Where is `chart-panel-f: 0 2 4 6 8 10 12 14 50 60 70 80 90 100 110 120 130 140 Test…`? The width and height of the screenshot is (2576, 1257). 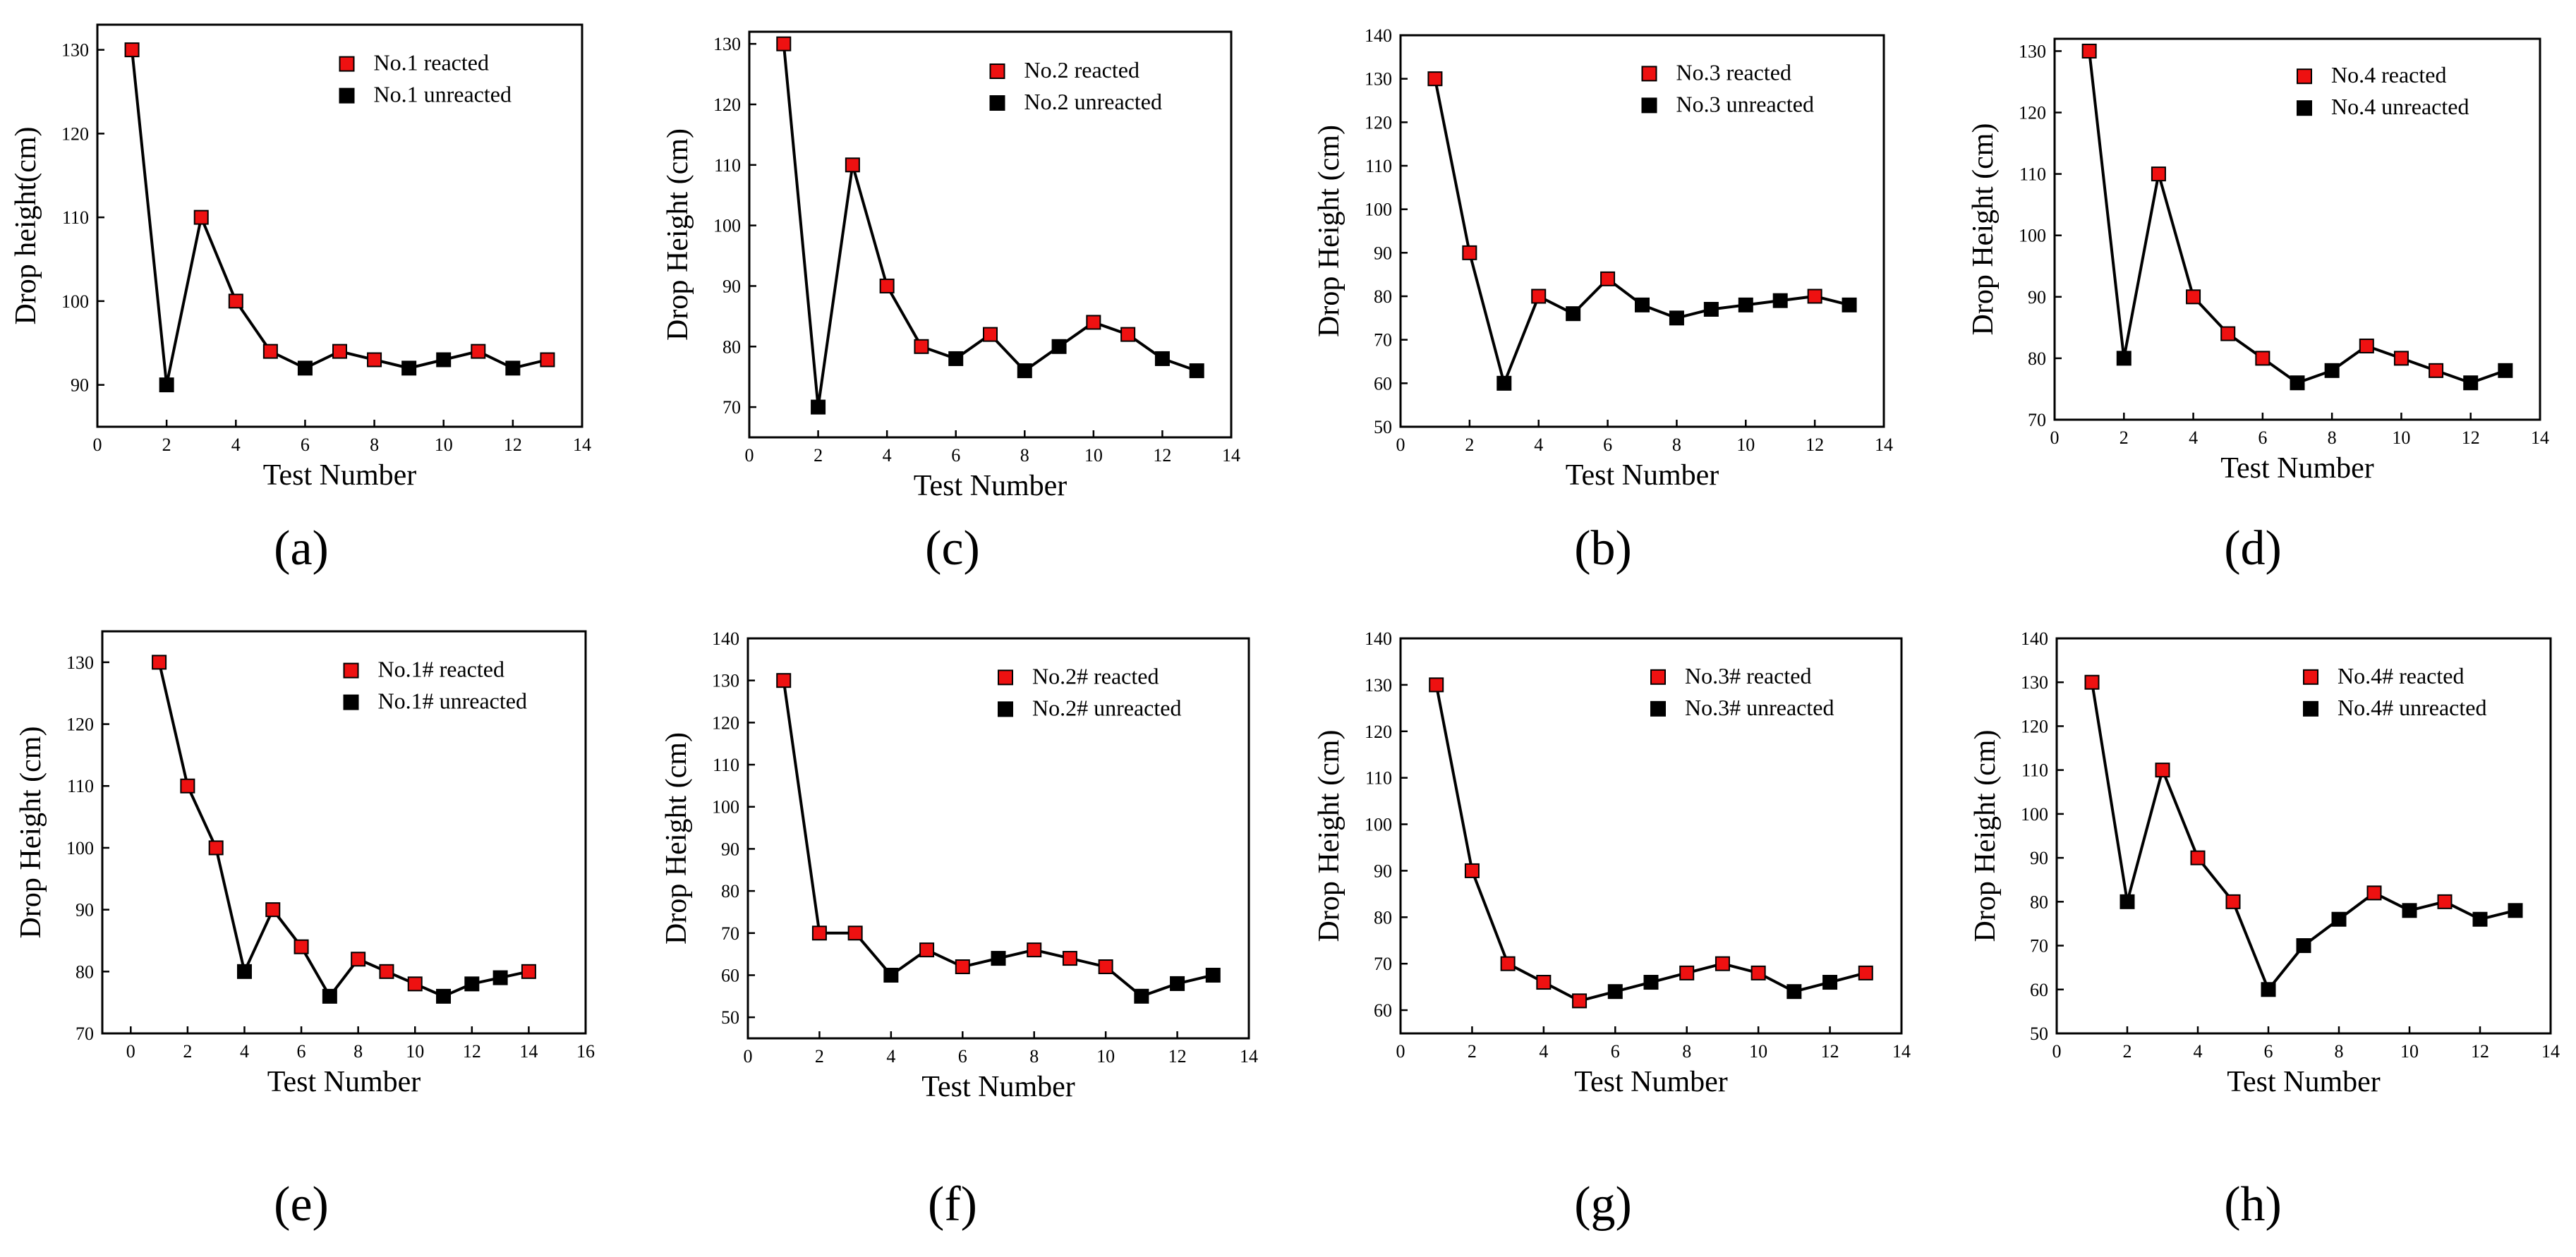 chart-panel-f: 0 2 4 6 8 10 12 14 50 60 70 80 90 100 110 120 130 140 Test… is located at coordinates (959, 930).